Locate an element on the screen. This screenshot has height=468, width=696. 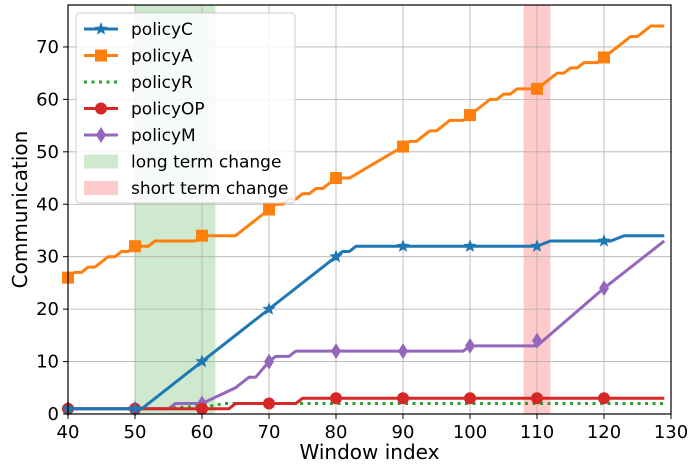
legend-marker-policyc is located at coordinates (101, 28).